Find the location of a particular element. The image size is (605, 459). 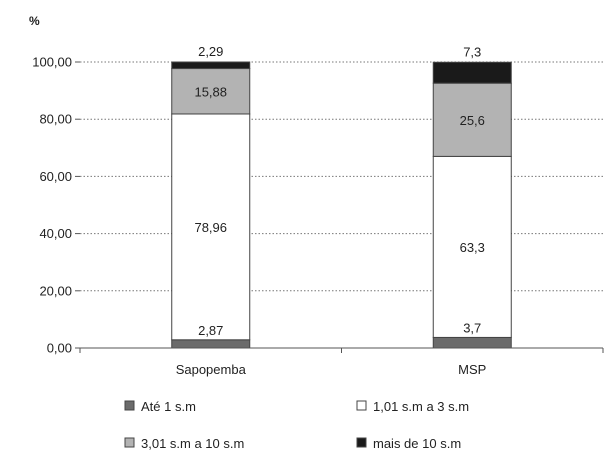

data-label: 3,7 is located at coordinates (472, 327).